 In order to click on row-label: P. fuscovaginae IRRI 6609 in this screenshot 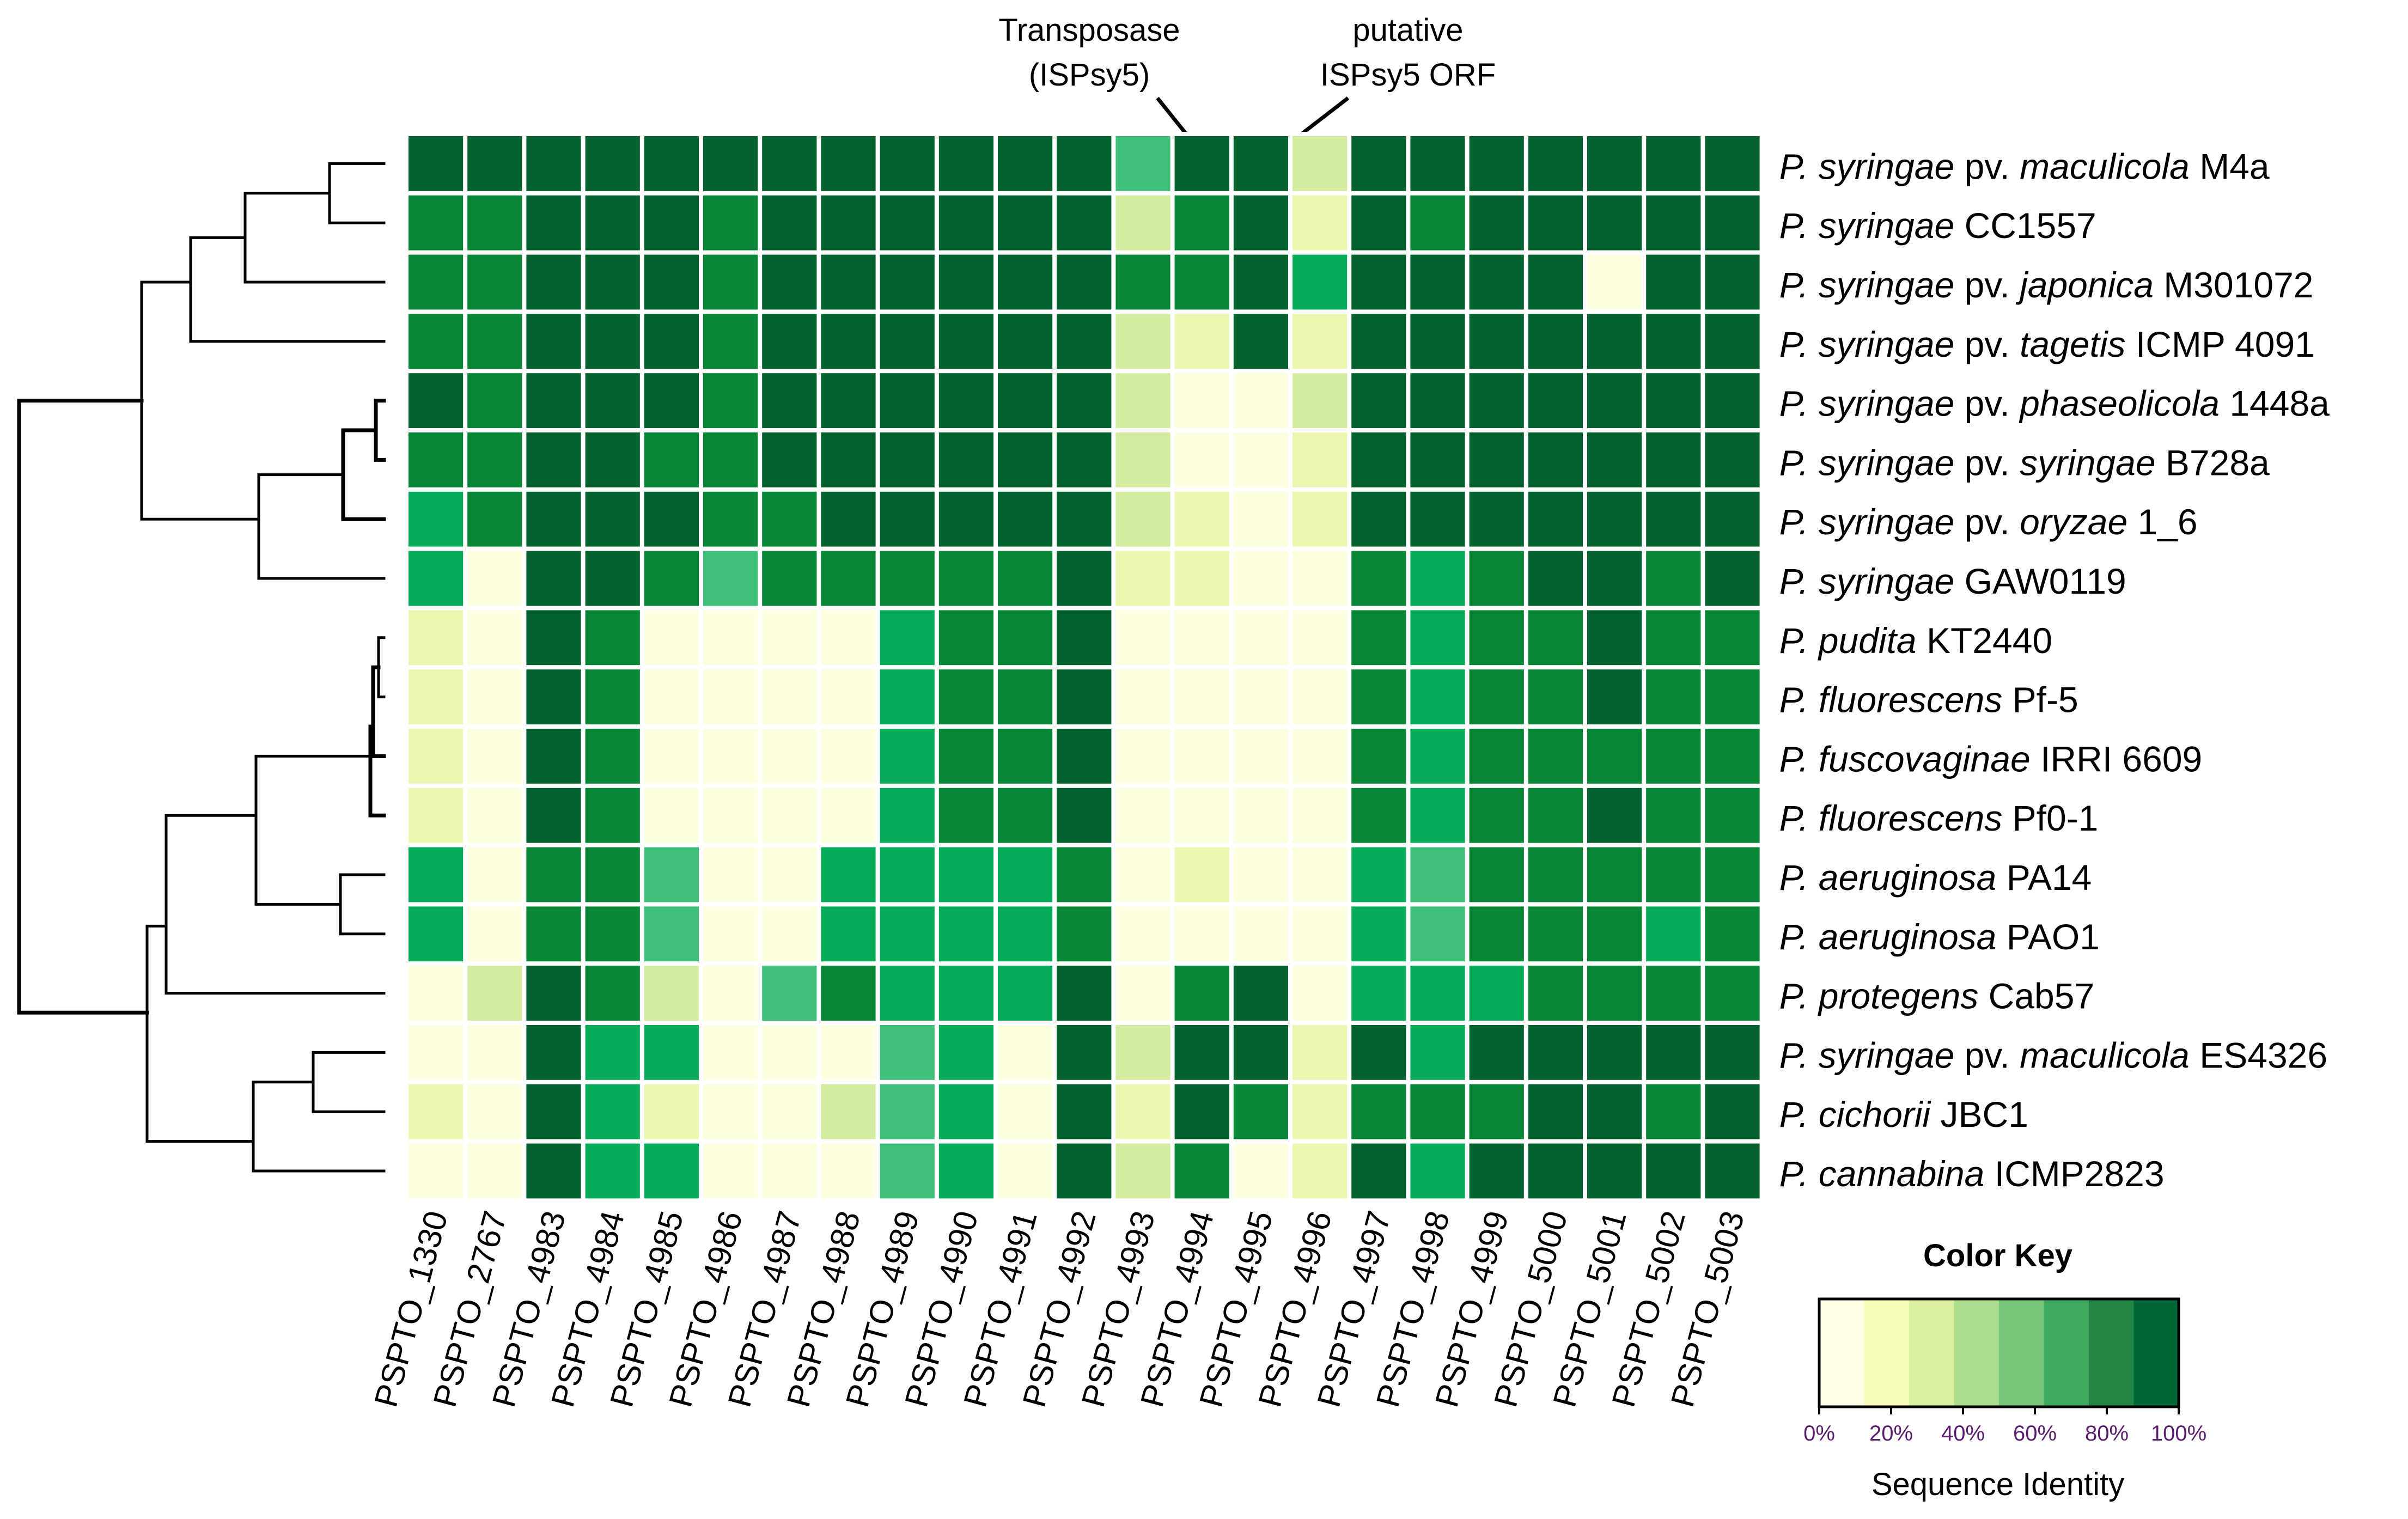, I will do `click(1991, 759)`.